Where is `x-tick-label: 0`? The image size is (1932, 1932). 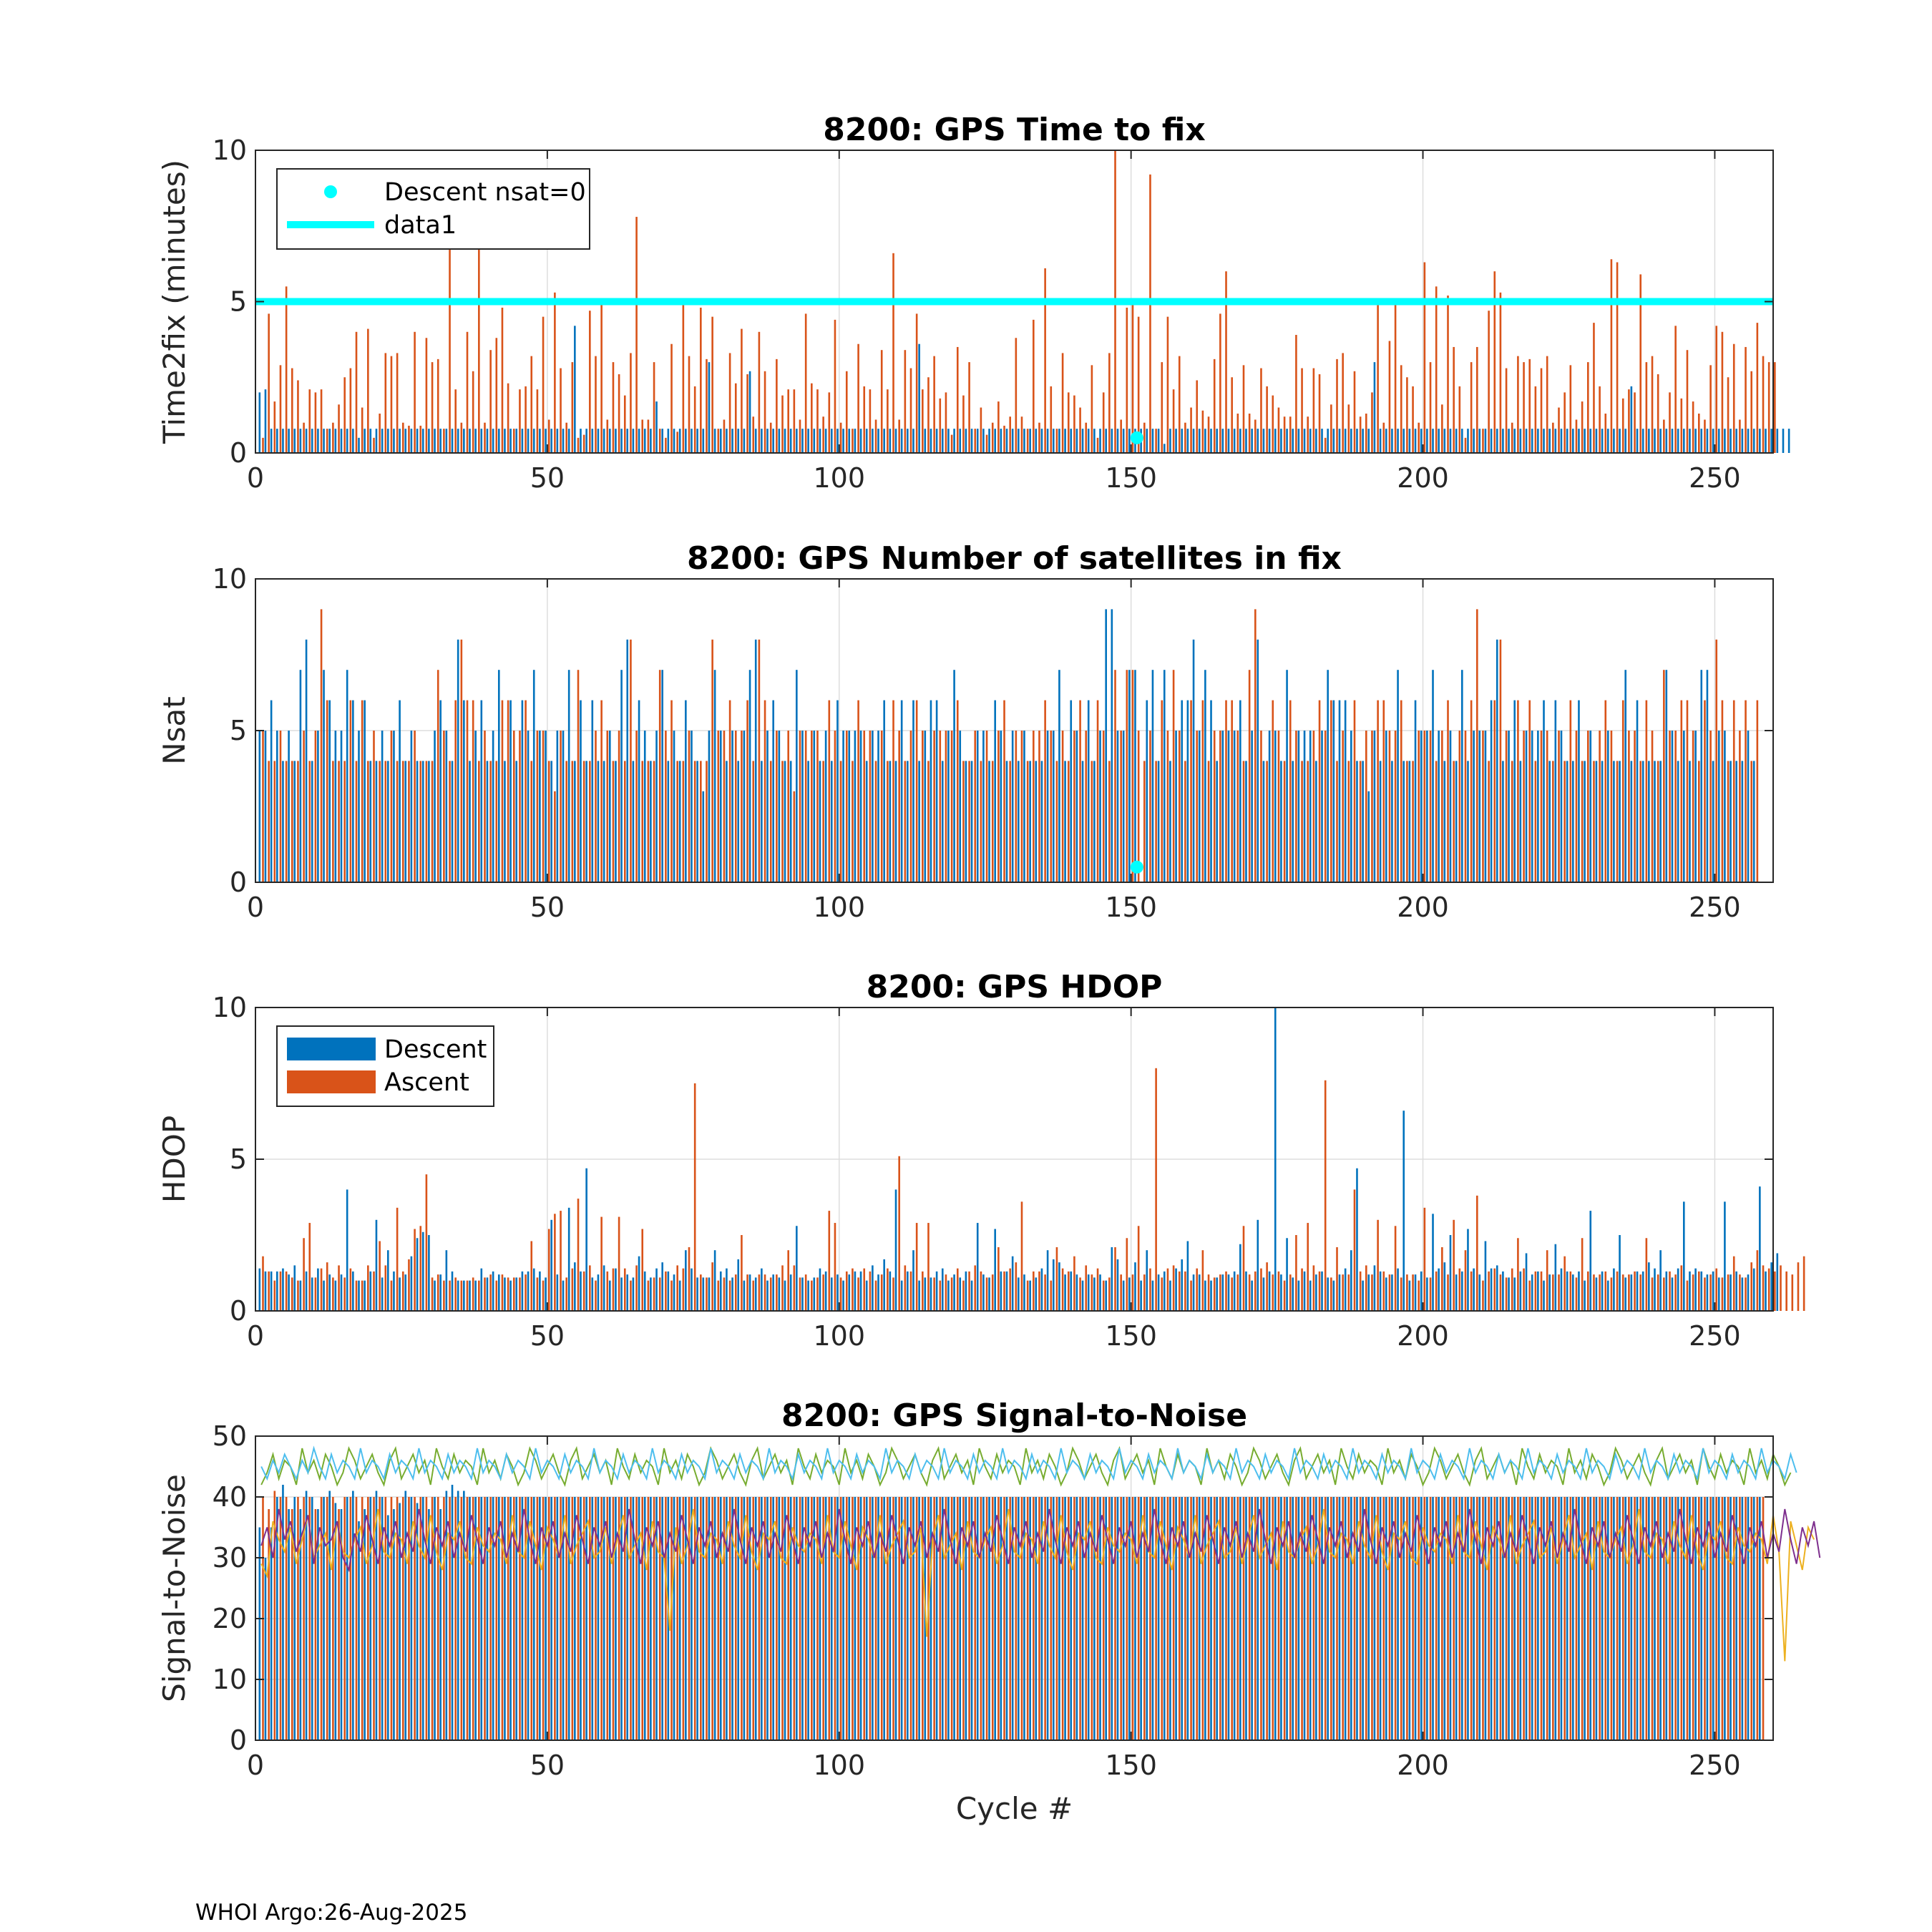 x-tick-label: 0 is located at coordinates (255, 907).